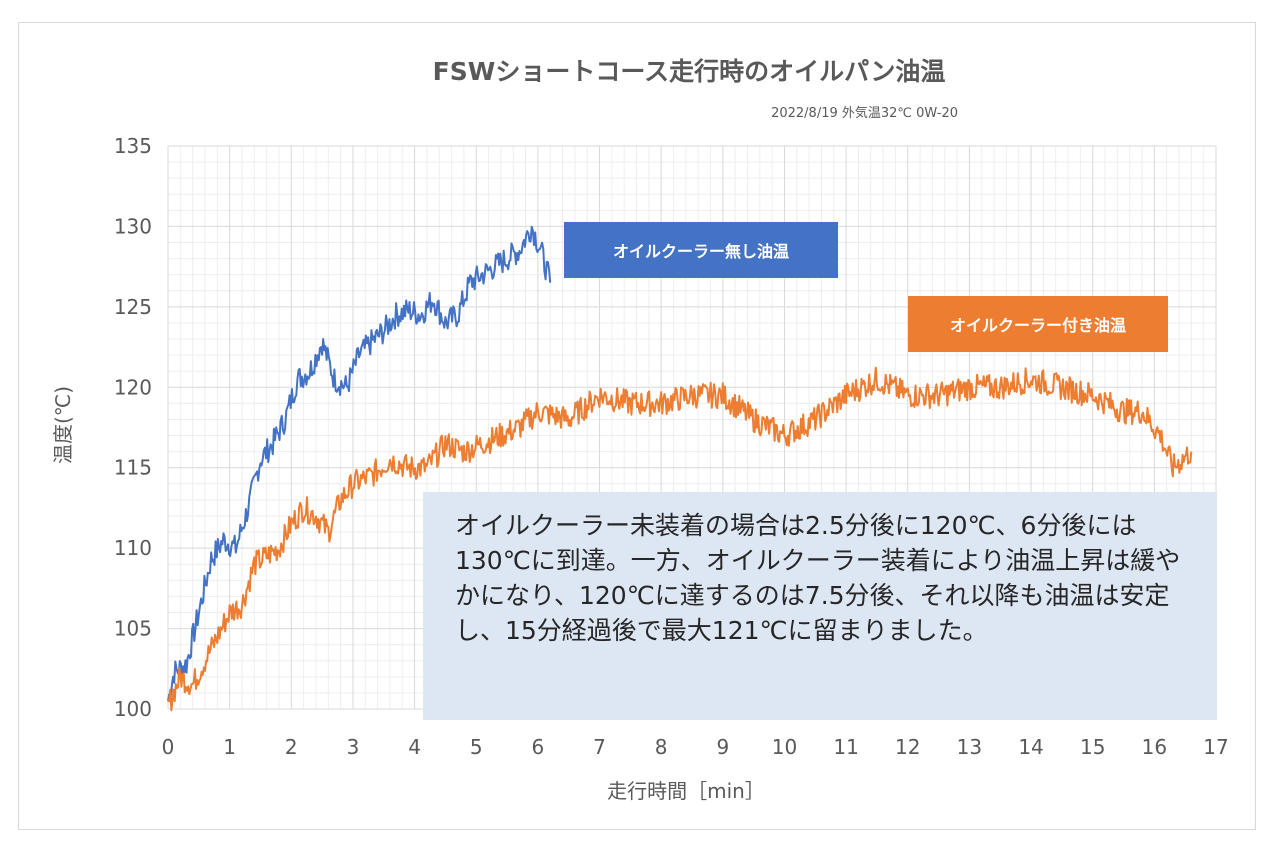 Image resolution: width=1279 pixels, height=852 pixels. I want to click on x-axis-ticks: 0 1 2 3 4 5 6 7 8 9 10 11 12 13 14 15 16 17, so click(695, 747).